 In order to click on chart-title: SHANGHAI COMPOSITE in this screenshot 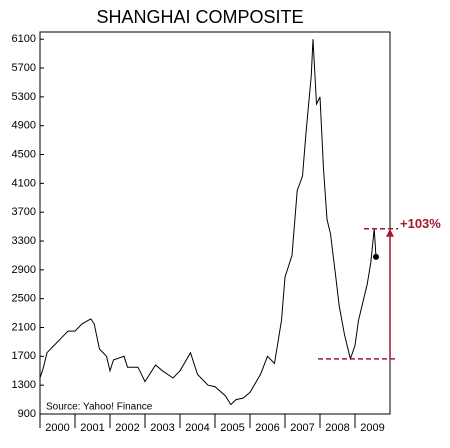, I will do `click(199, 17)`.